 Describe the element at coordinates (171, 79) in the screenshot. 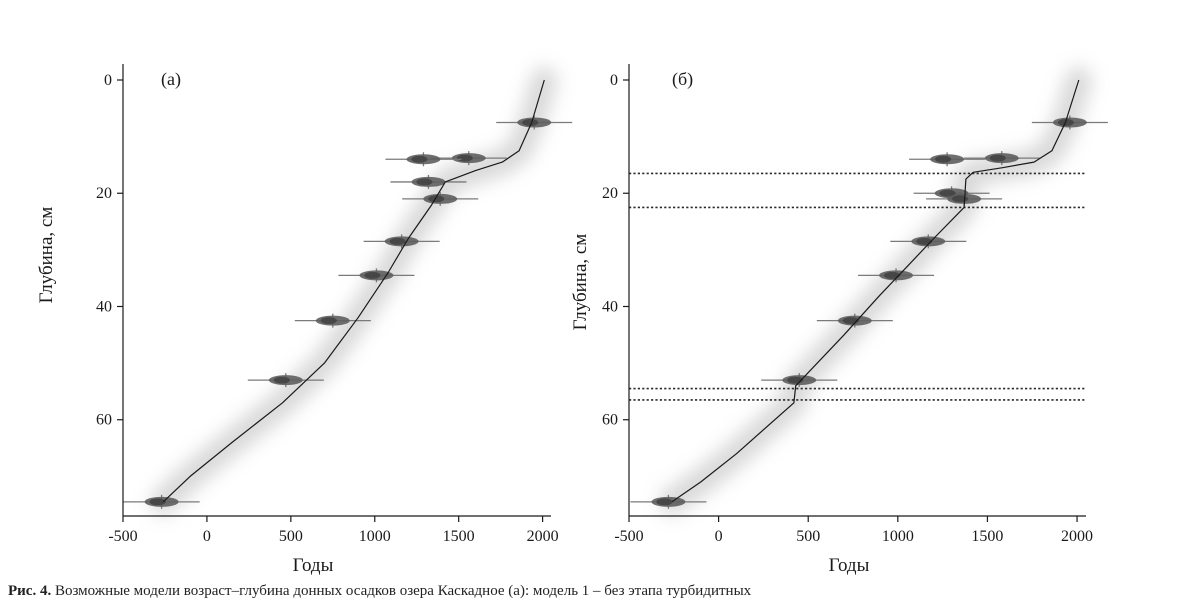

I see `panel-label: (а)` at that location.